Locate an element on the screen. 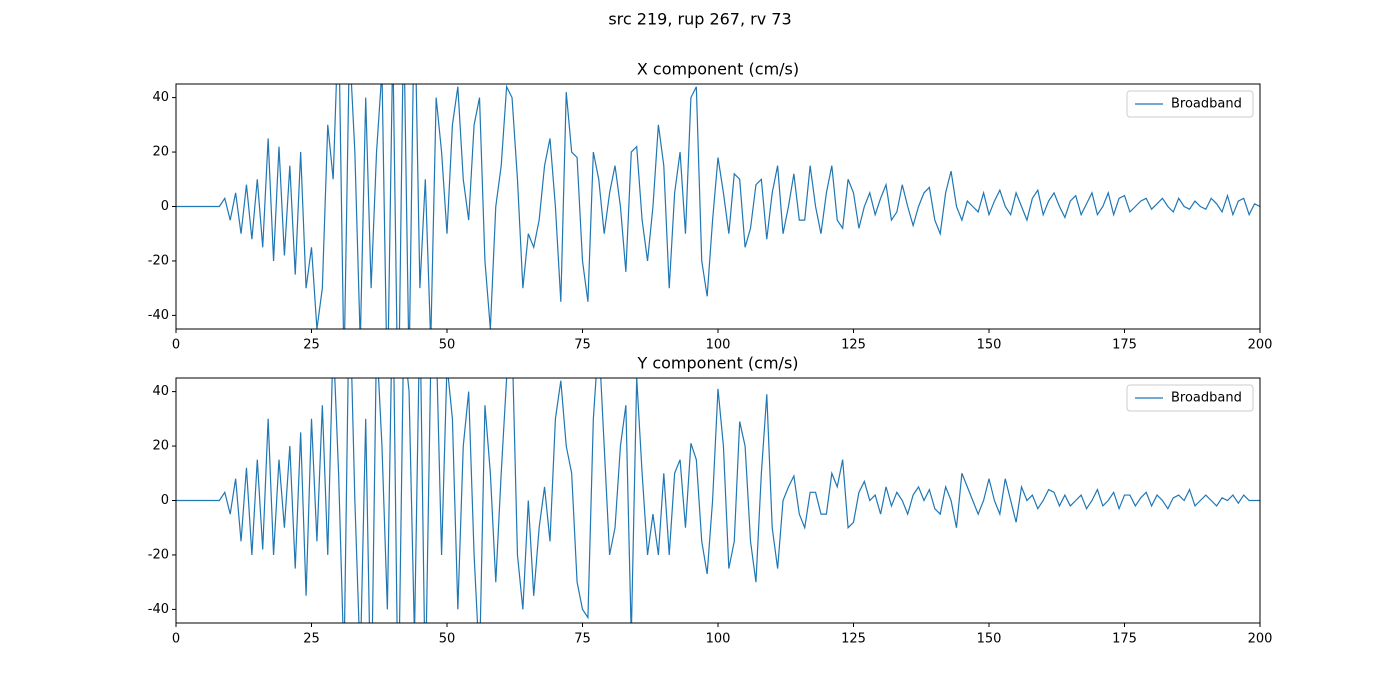 The width and height of the screenshot is (1400, 700). figure-title: src 219, rup 267, rv 73 is located at coordinates (699, 19).